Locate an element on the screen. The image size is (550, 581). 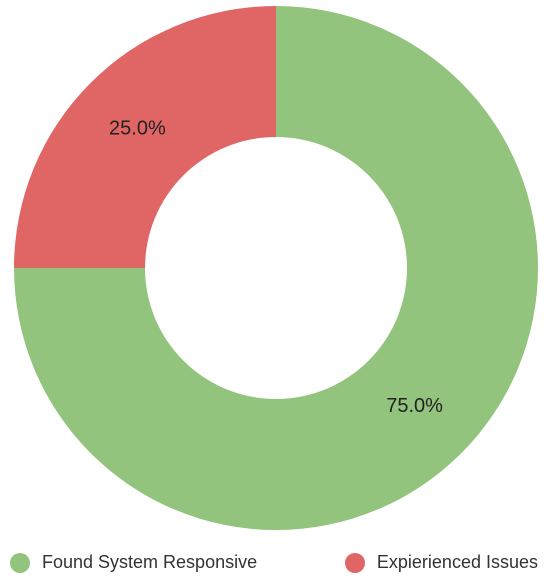
value-label: 25.0% is located at coordinates (137, 129).